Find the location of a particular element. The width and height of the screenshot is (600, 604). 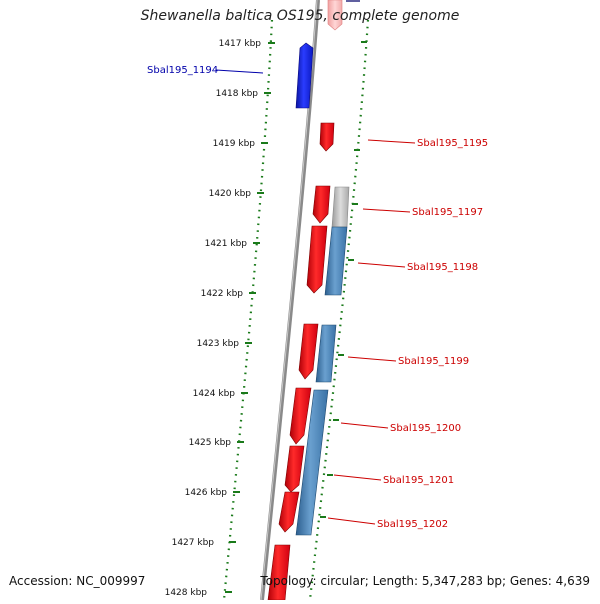

feature-block-partial-top is located at coordinates (335, 15).